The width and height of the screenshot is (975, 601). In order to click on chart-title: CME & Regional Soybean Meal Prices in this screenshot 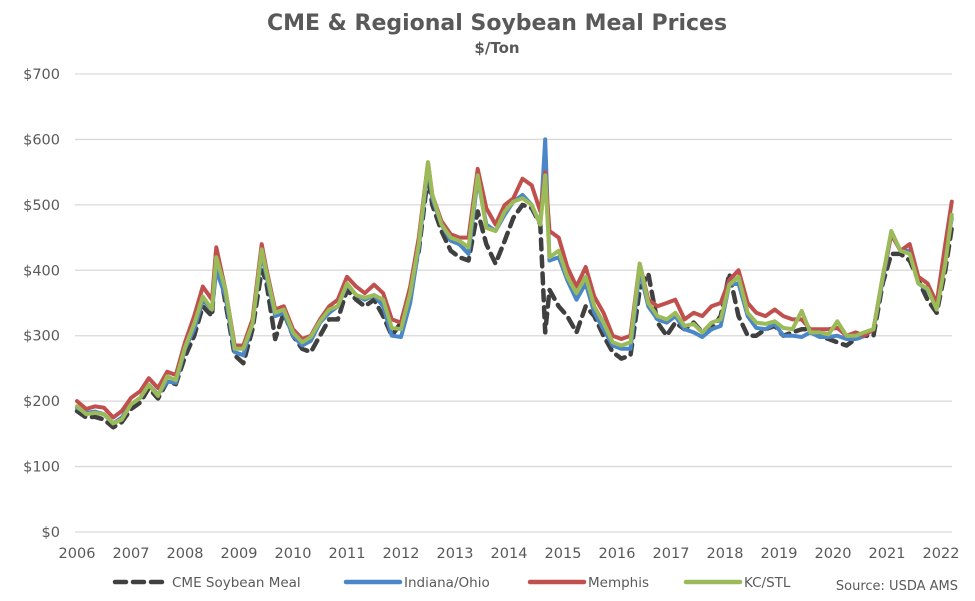, I will do `click(497, 23)`.